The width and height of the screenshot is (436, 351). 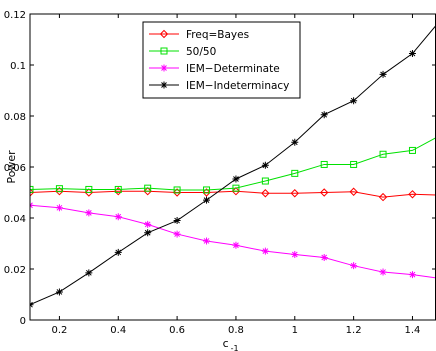 I want to click on x-axis-label: c, so click(x=226, y=343).